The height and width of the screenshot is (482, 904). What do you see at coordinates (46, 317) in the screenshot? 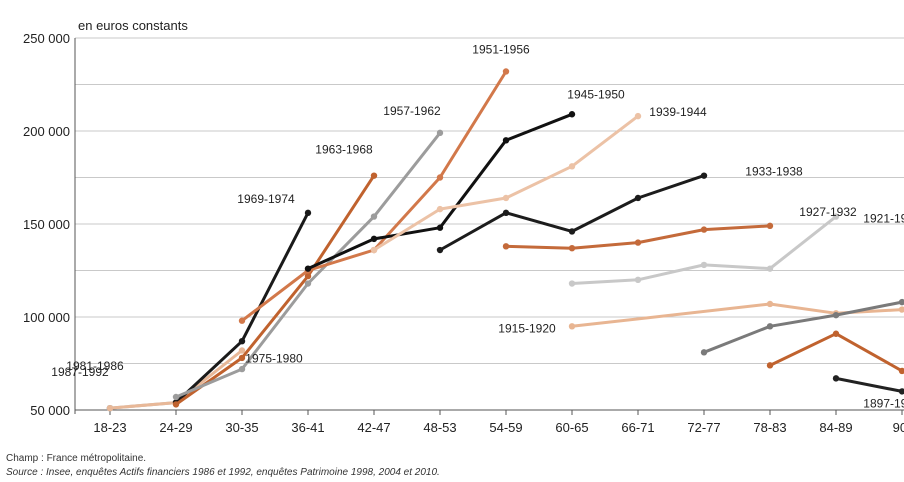
I see `y-tick-label: 100 000` at bounding box center [46, 317].